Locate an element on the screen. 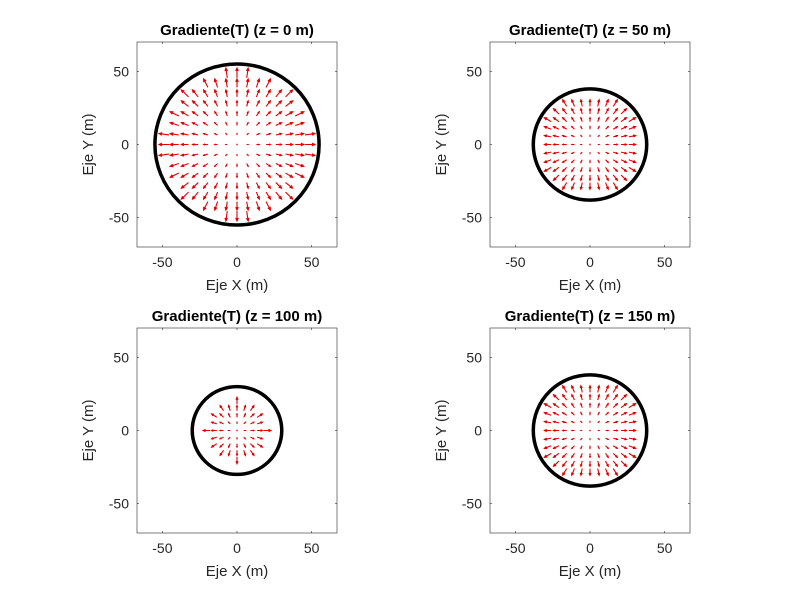  x-tick-label: 50 is located at coordinates (312, 548).